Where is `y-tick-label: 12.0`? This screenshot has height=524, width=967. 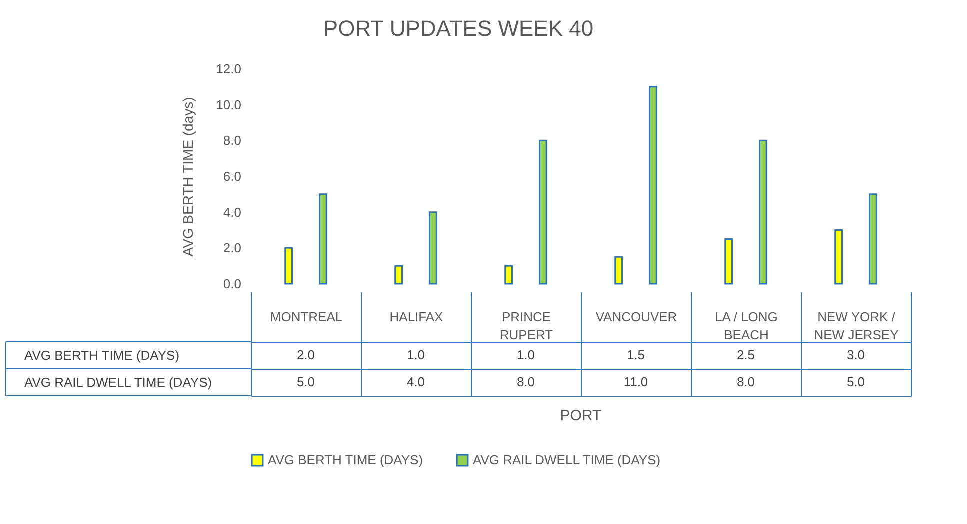 y-tick-label: 12.0 is located at coordinates (229, 69).